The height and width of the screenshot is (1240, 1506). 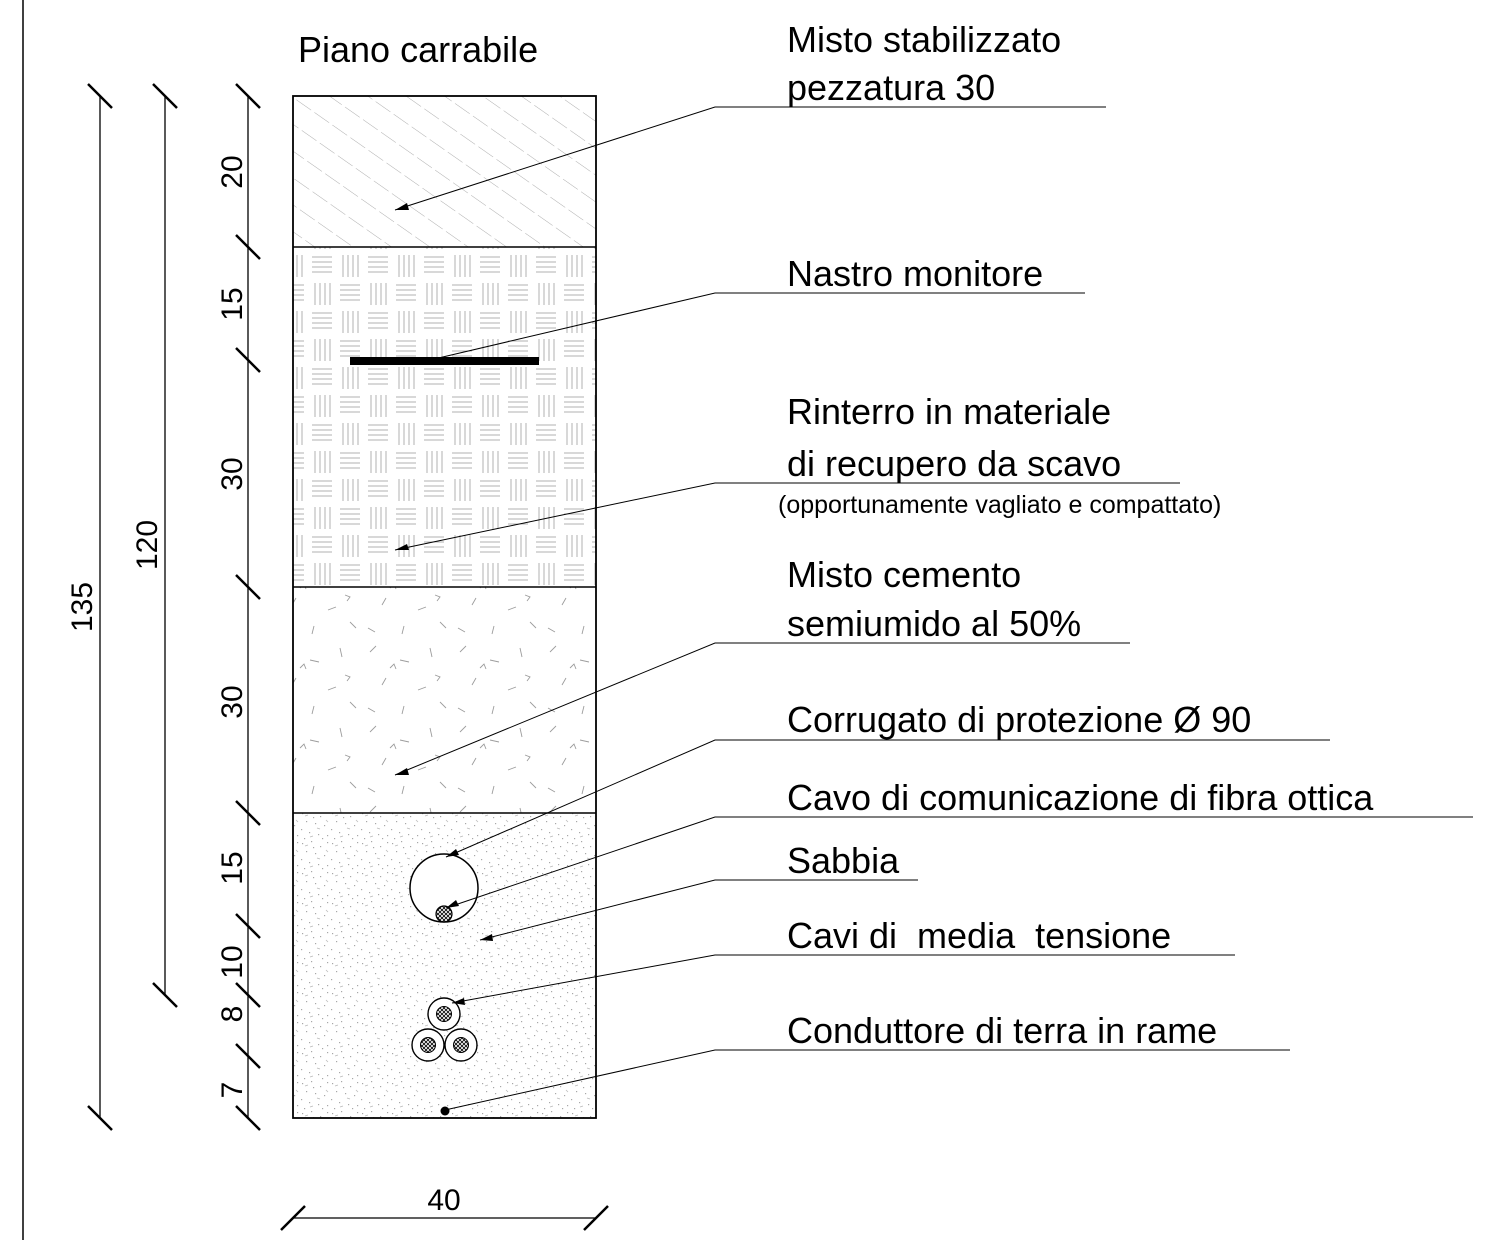 What do you see at coordinates (949, 411) in the screenshot?
I see `label-rinterro: Rinterro in materiale` at bounding box center [949, 411].